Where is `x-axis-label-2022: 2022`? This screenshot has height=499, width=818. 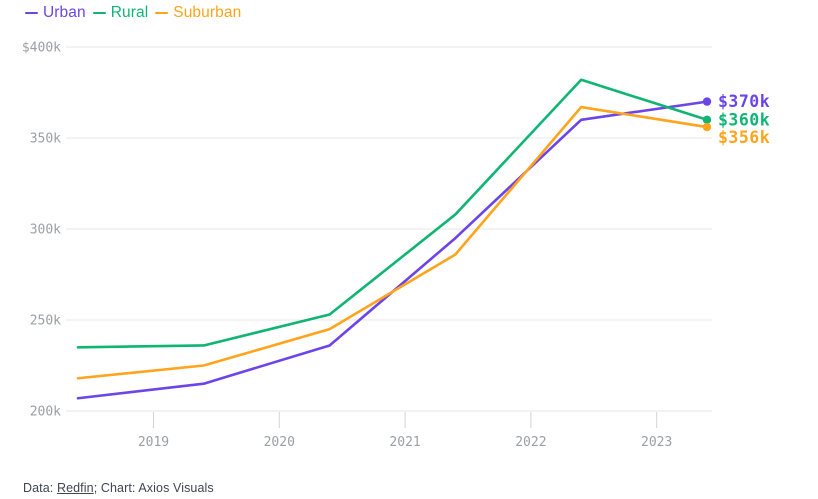 x-axis-label-2022: 2022 is located at coordinates (530, 442).